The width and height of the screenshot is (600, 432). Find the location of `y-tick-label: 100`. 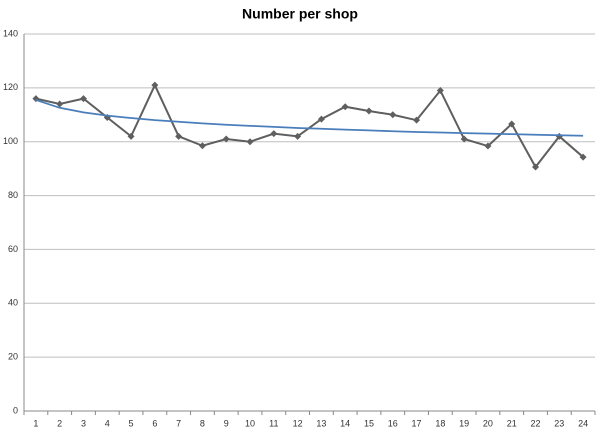

y-tick-label: 100 is located at coordinates (10, 141).